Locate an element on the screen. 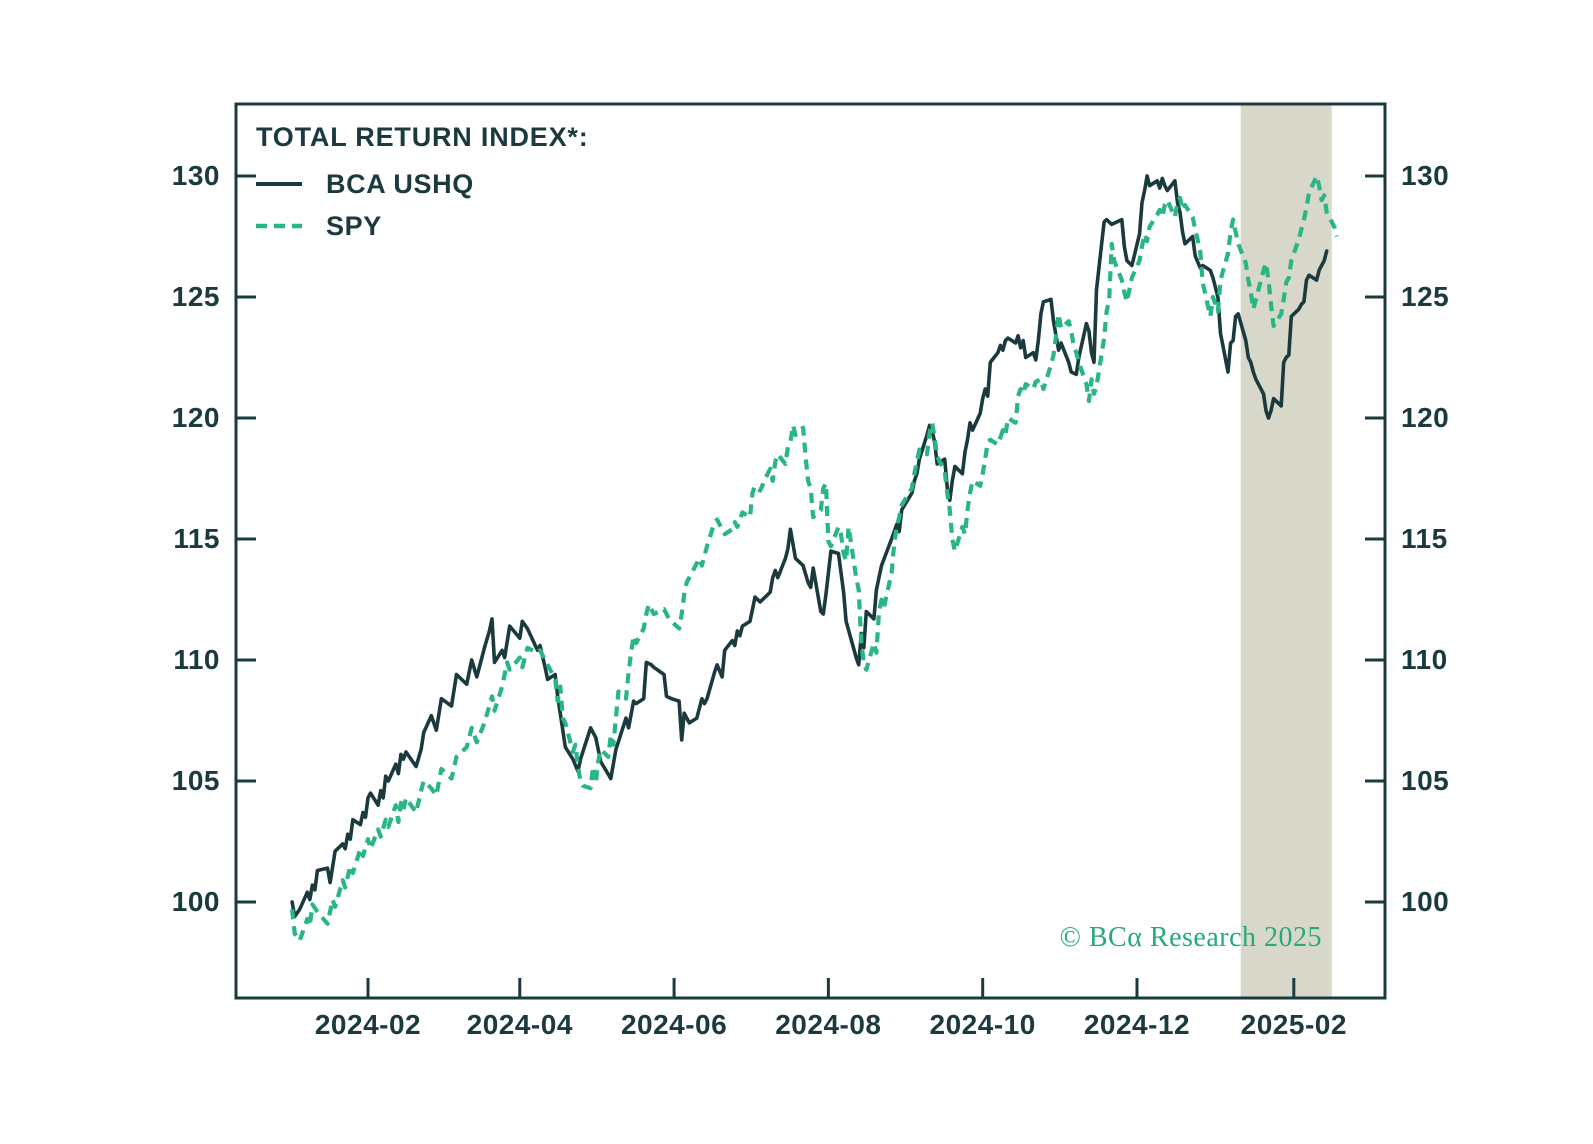 The image size is (1593, 1144). y-tick-label-right: 105 is located at coordinates (1425, 780).